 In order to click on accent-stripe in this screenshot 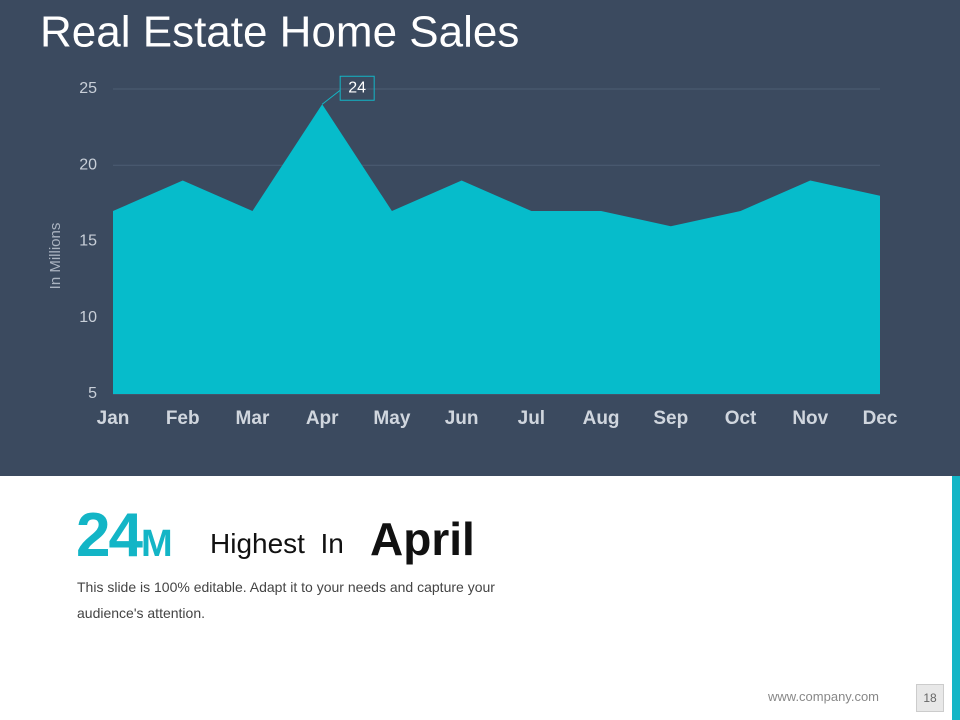, I will do `click(956, 598)`.